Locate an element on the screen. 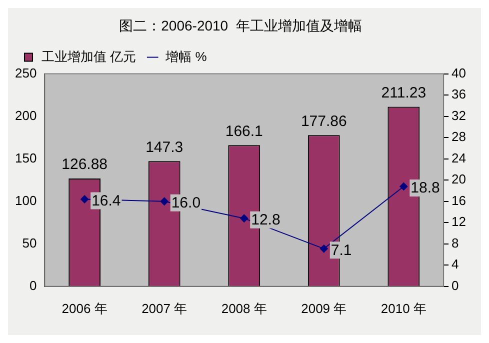  legend-label: 增幅 % is located at coordinates (186, 56).